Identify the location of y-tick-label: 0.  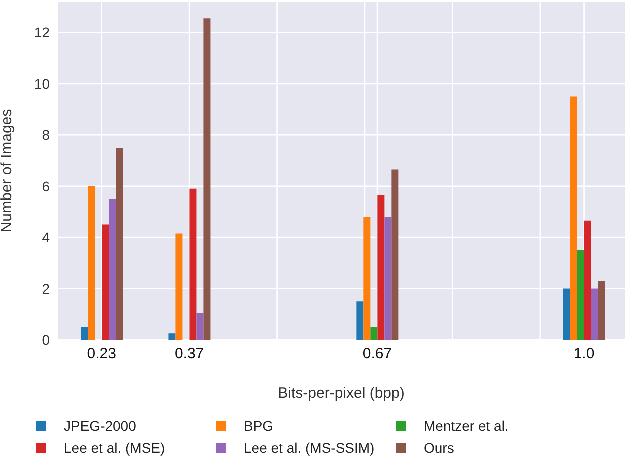
(46, 340).